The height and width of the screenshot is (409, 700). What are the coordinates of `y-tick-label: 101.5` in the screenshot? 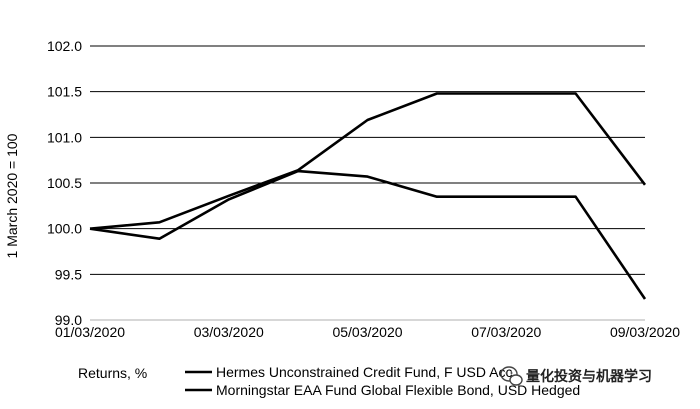 It's located at (64, 92).